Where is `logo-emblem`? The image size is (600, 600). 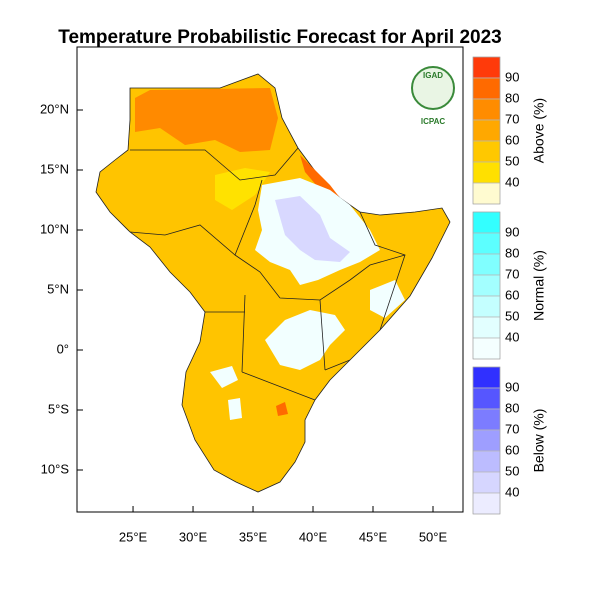
logo-emblem is located at coordinates (433, 88).